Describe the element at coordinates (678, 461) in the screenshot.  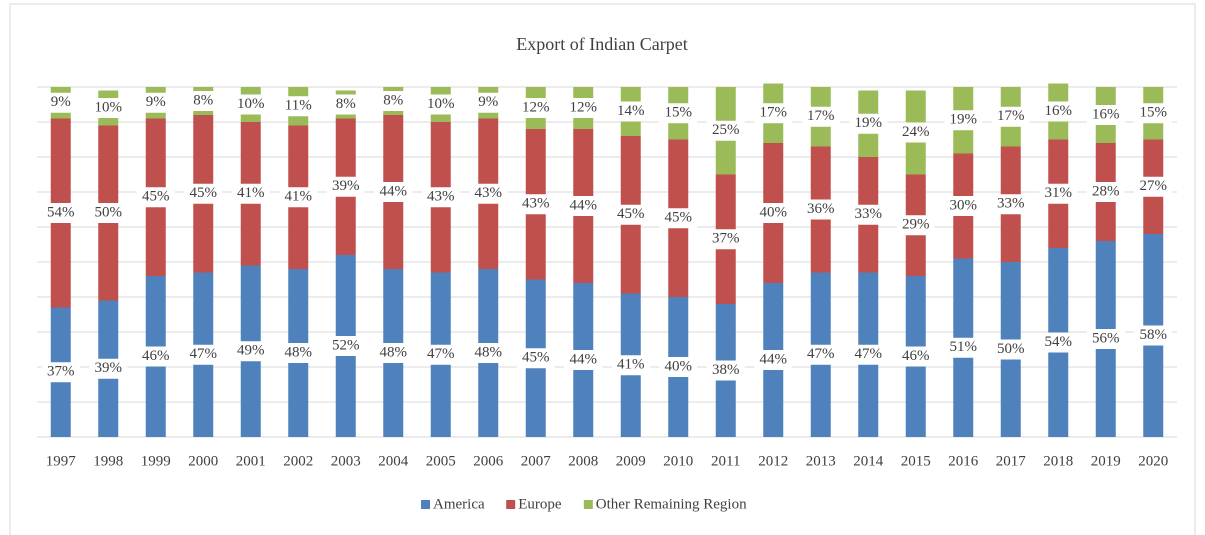
I see `x-tick-label: 2010` at that location.